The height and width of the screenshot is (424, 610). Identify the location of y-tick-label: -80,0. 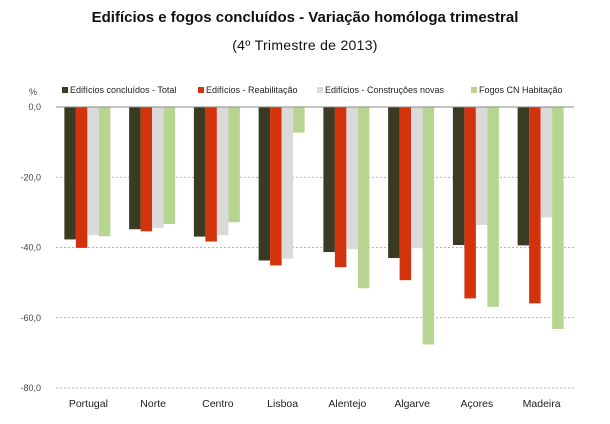
(30, 388).